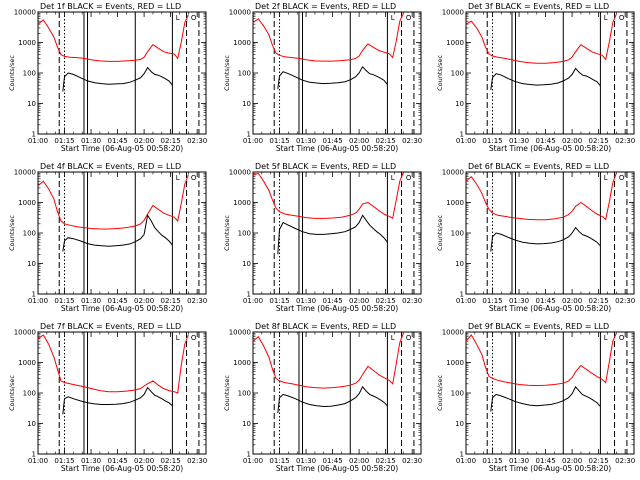  I want to click on panel-title: Det 3f BLACK = Events, RED = LLD, so click(538, 6).